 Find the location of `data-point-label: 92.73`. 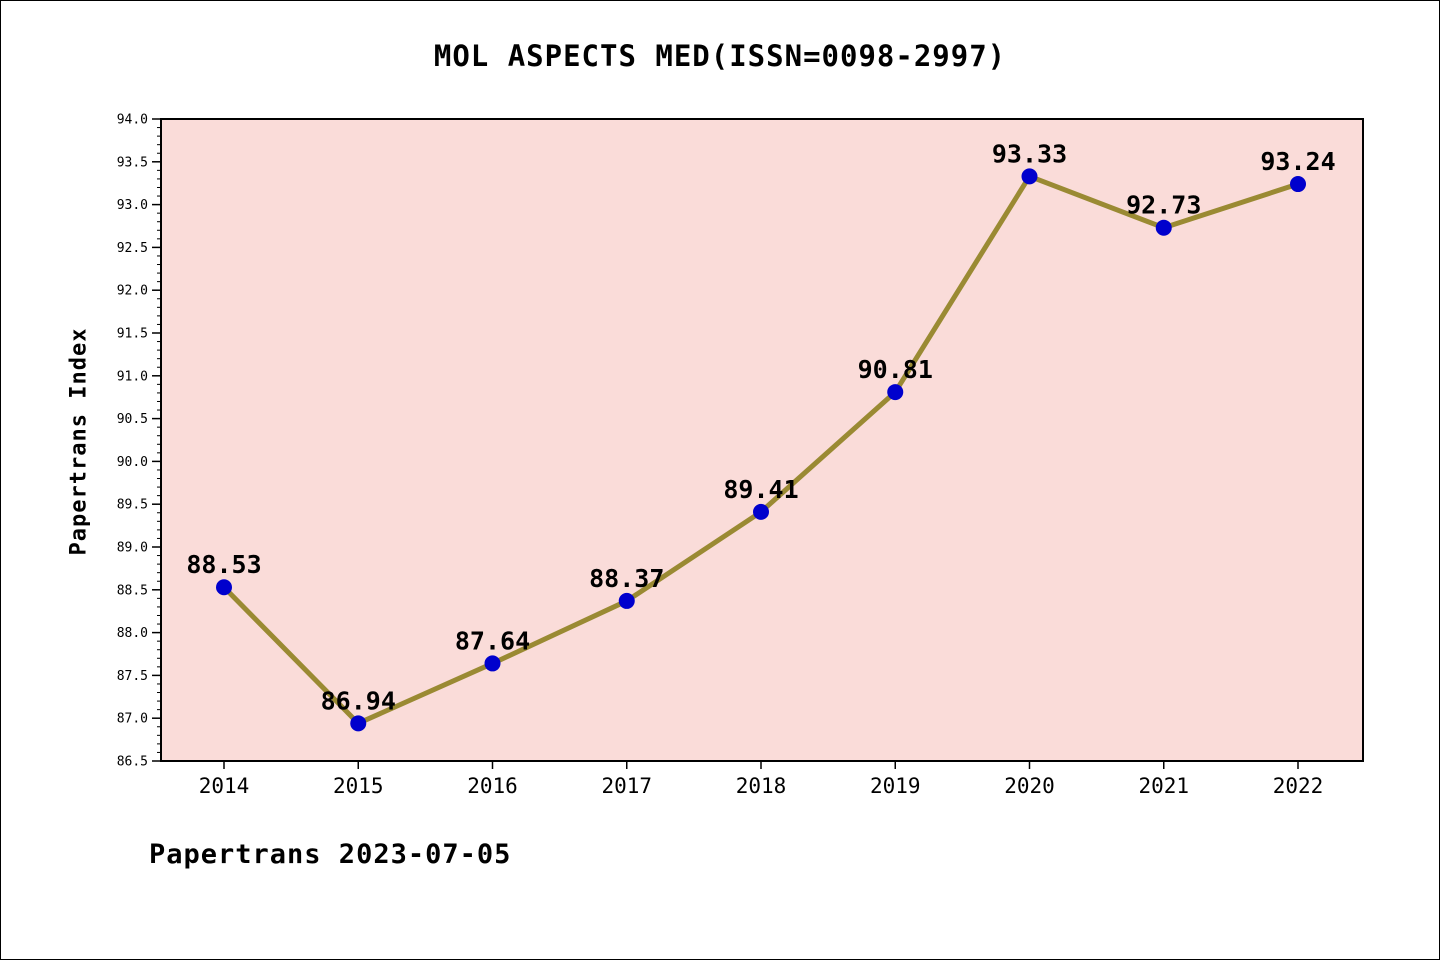

data-point-label: 92.73 is located at coordinates (1163, 205).